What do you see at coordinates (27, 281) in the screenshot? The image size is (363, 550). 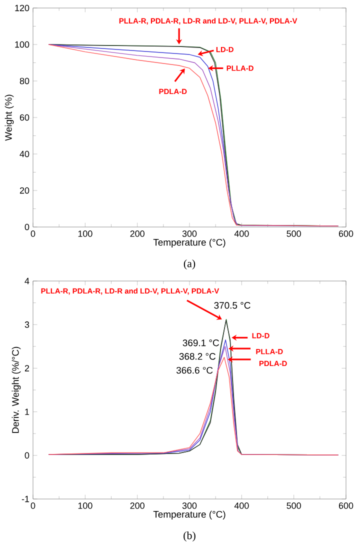 I see `y-tick-label: 4` at bounding box center [27, 281].